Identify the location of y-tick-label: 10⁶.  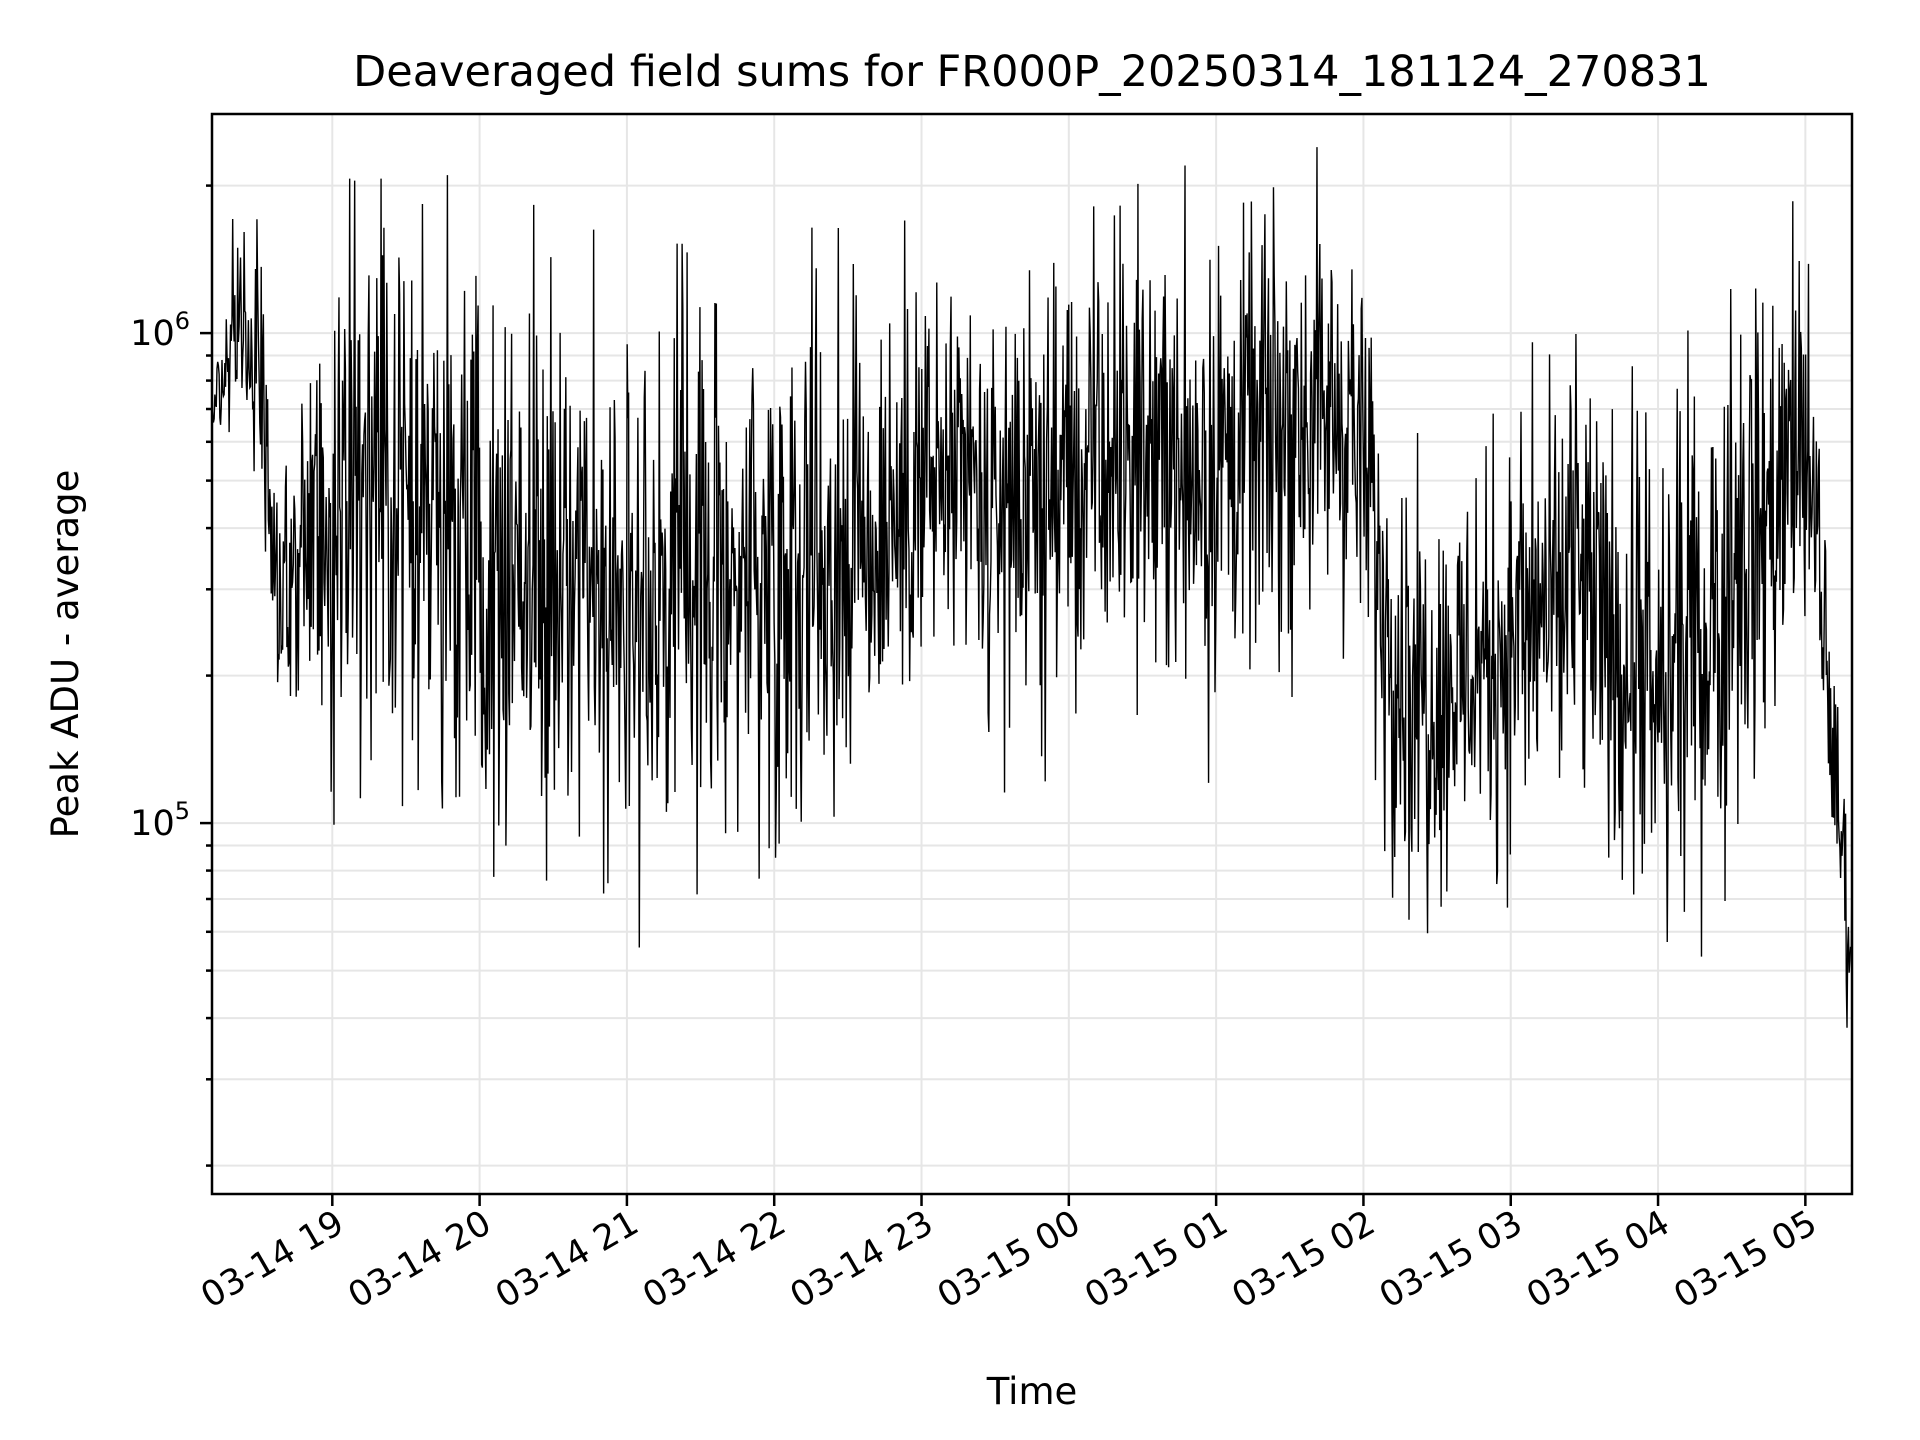
(160, 330).